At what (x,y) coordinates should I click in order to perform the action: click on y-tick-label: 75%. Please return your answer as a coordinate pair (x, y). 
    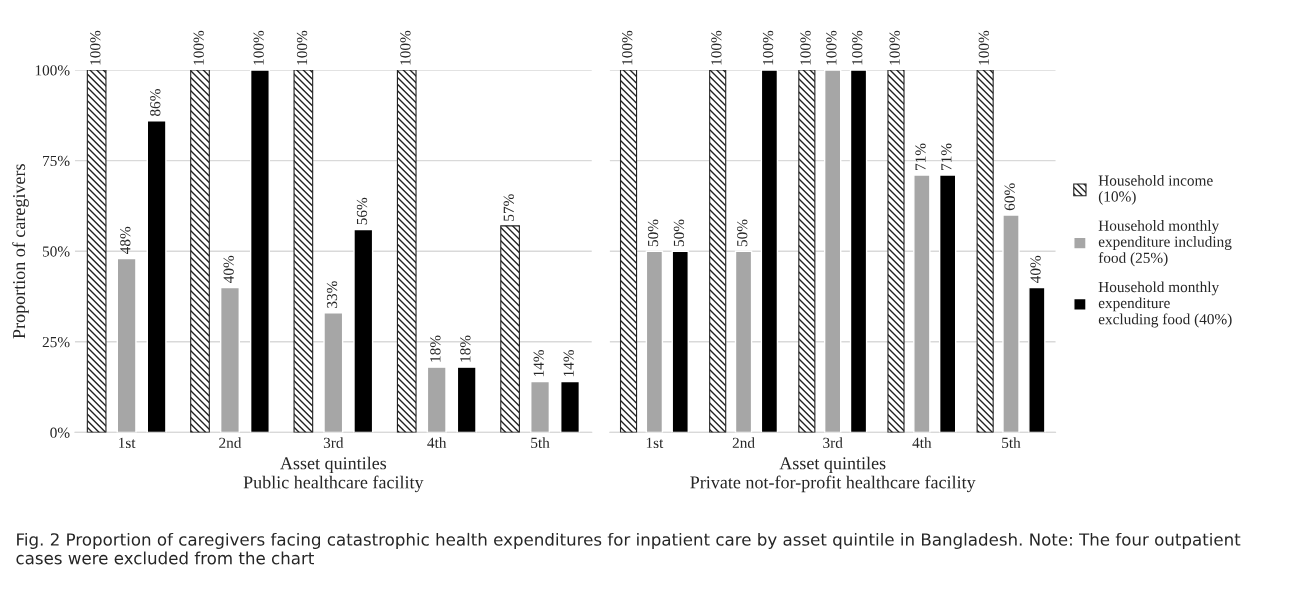
    Looking at the image, I should click on (56, 161).